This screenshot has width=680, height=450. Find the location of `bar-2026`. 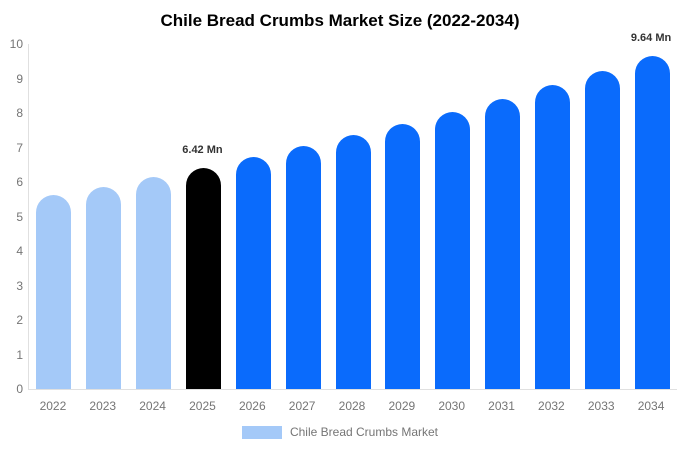

bar-2026 is located at coordinates (253, 273).